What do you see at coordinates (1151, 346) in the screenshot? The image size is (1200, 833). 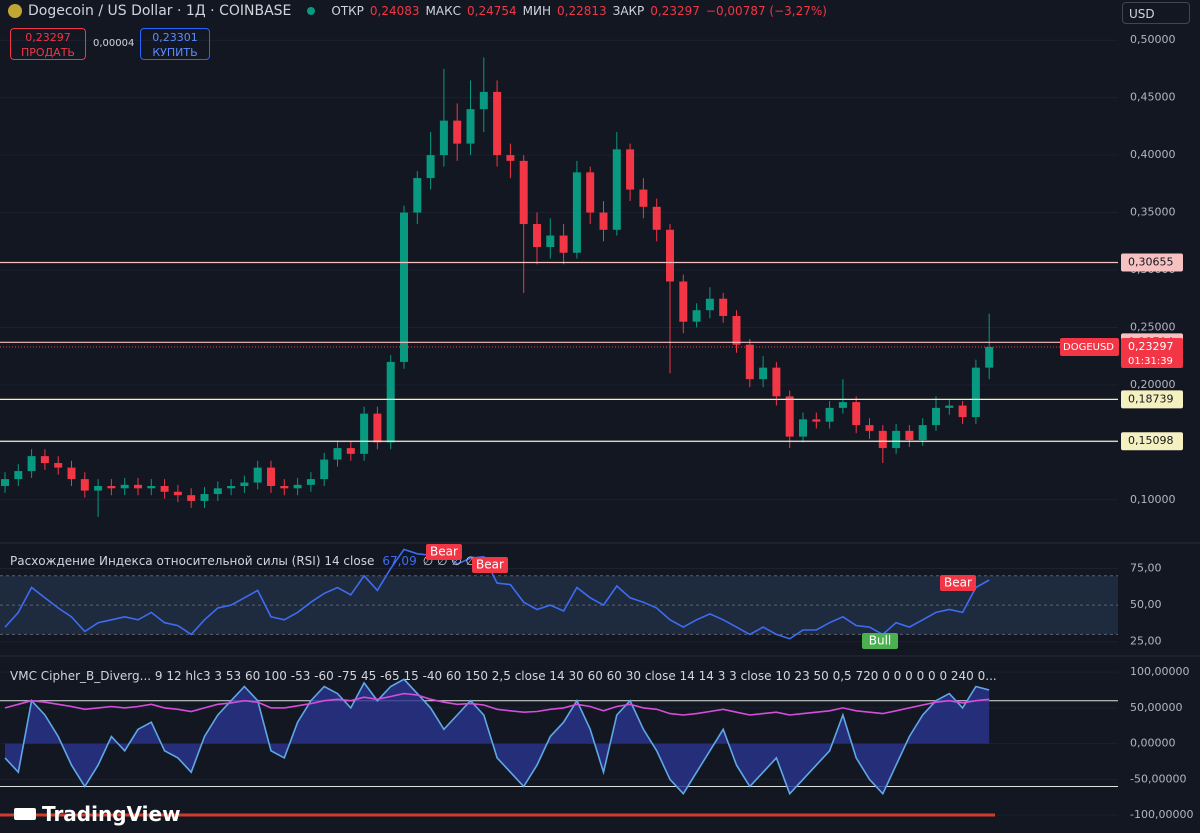 I see `last-price-label: 0,23297` at bounding box center [1151, 346].